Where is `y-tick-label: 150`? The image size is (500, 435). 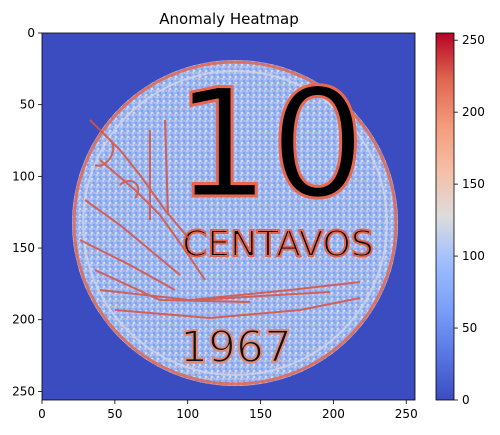 y-tick-label: 150 is located at coordinates (23, 248).